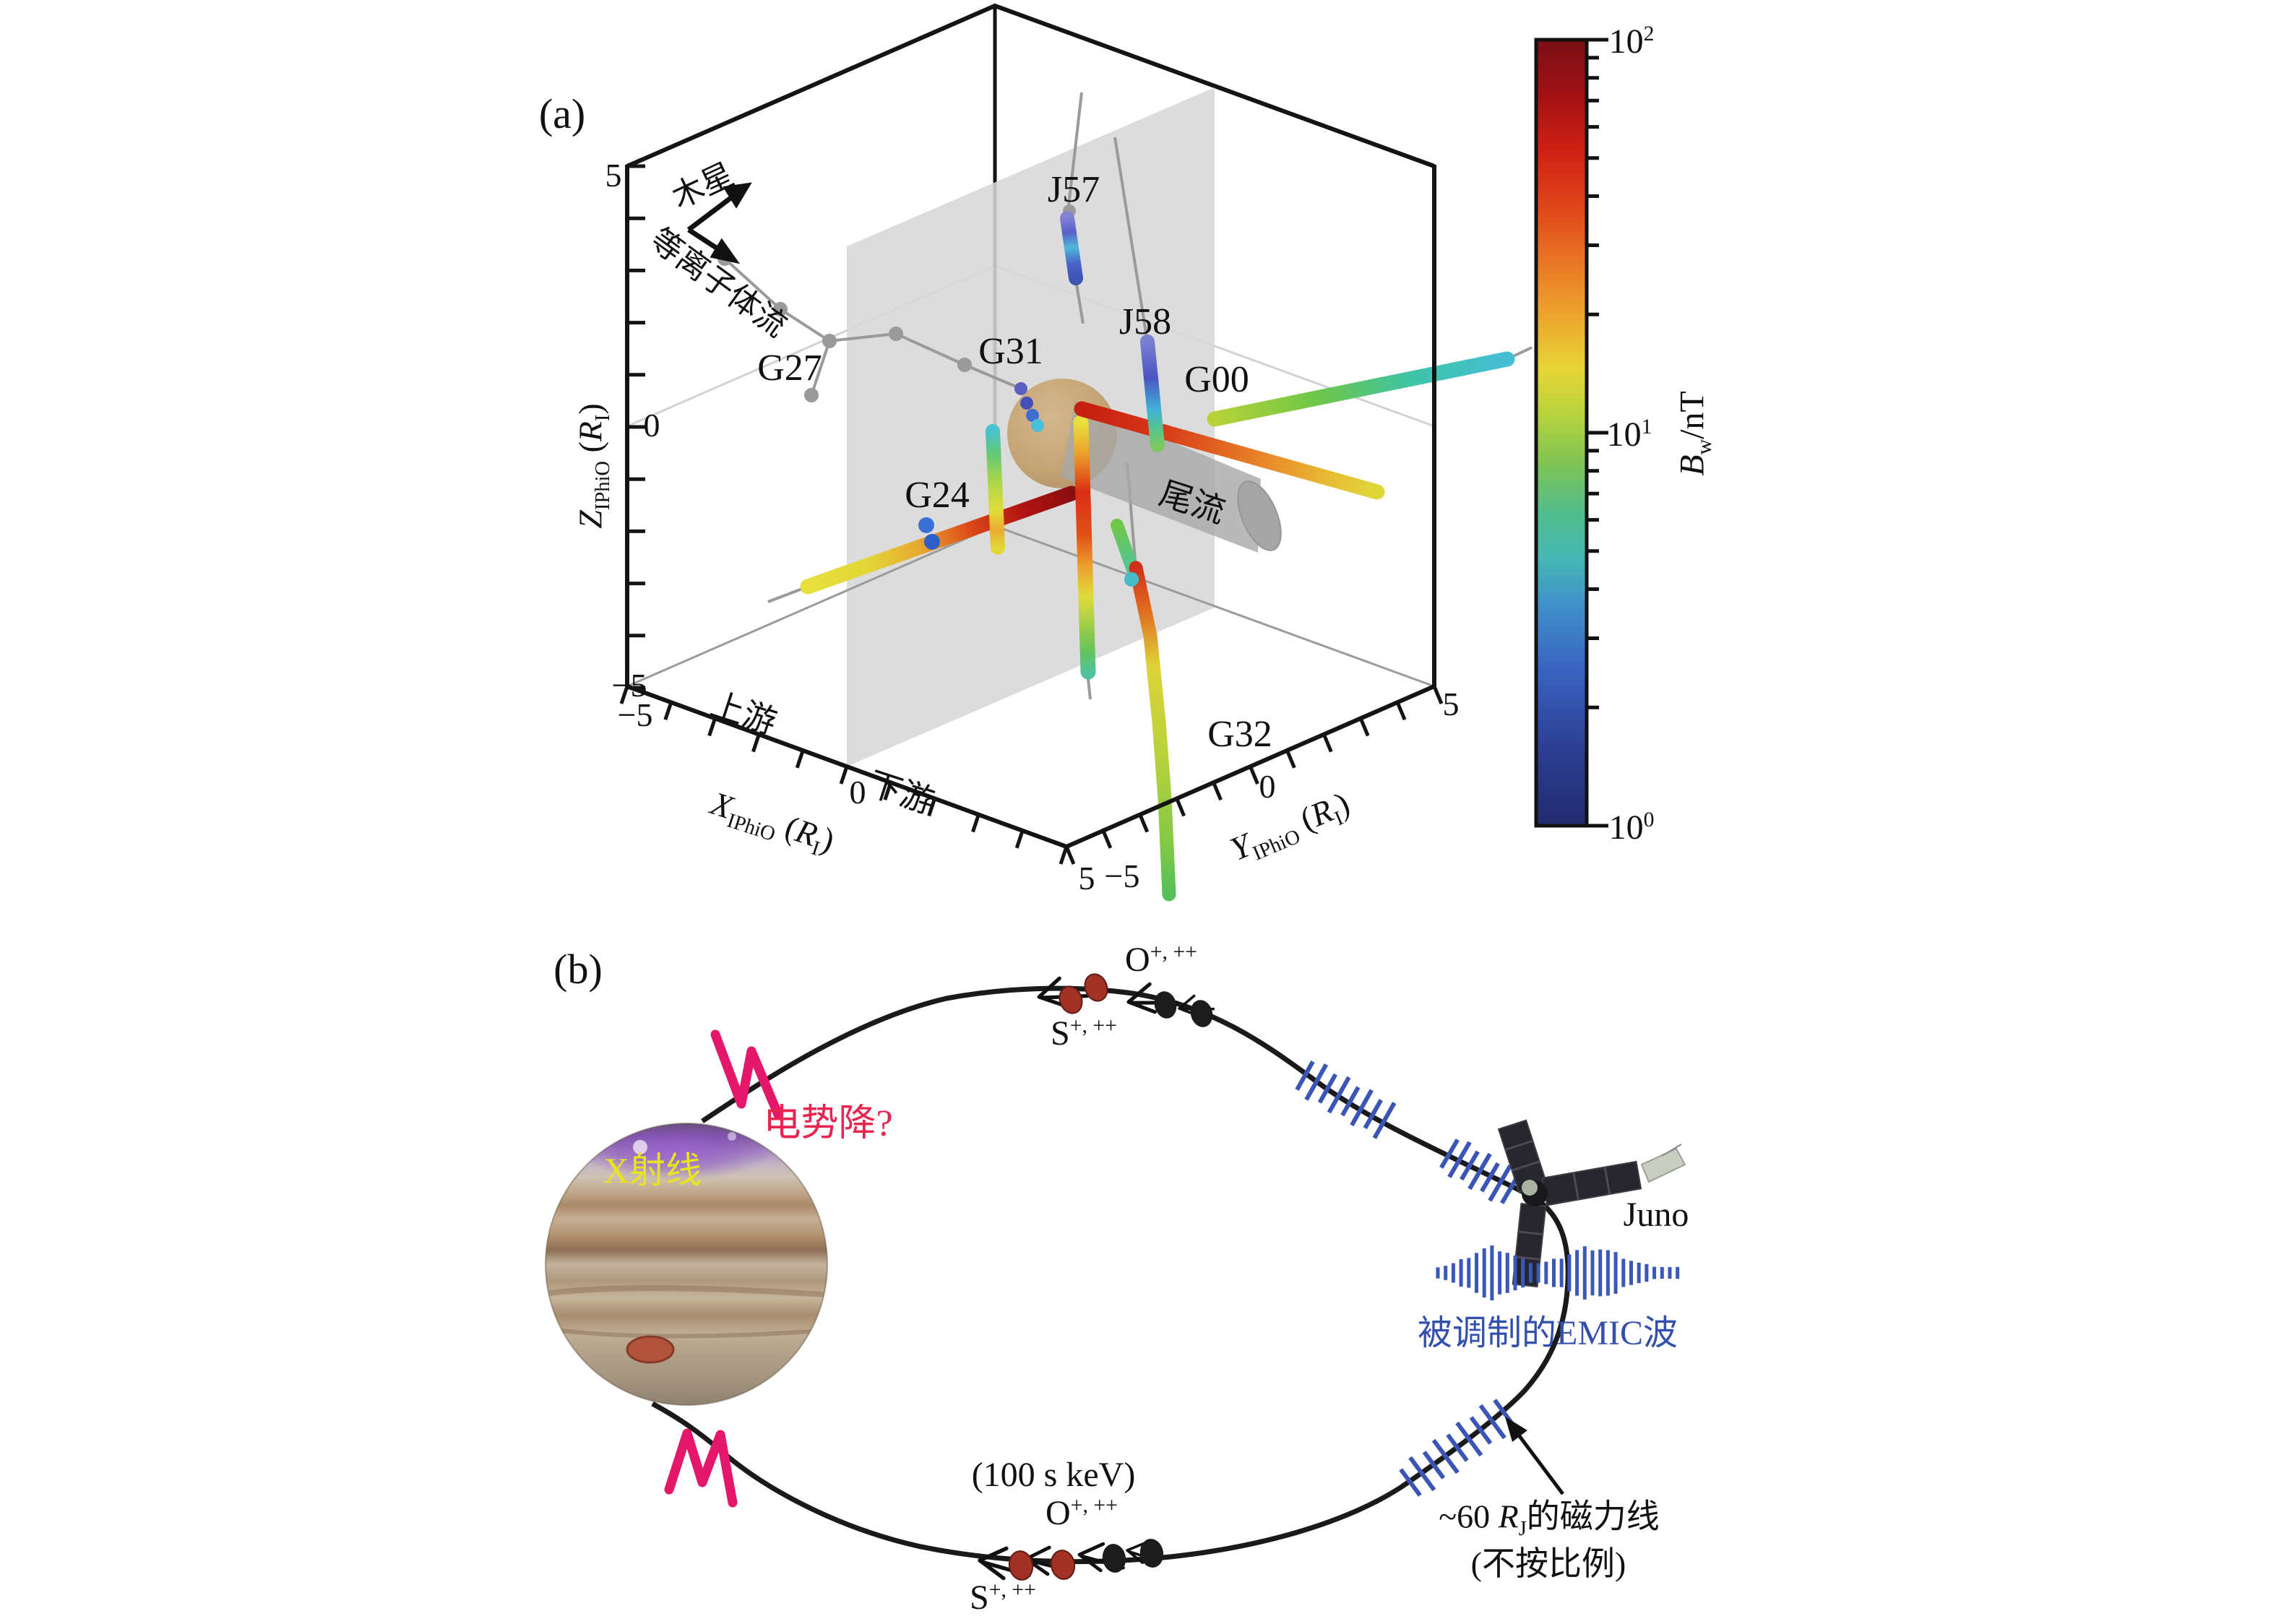 This screenshot has height=1624, width=2276. What do you see at coordinates (1074, 189) in the screenshot?
I see `flyby-label-j57: J57` at bounding box center [1074, 189].